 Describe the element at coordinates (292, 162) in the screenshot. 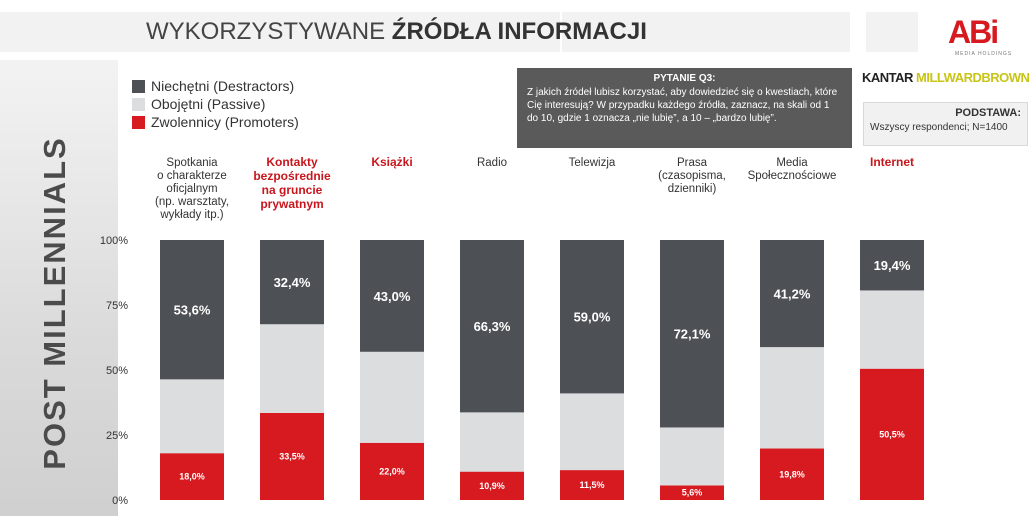

I see `category-label: Kontakty` at that location.